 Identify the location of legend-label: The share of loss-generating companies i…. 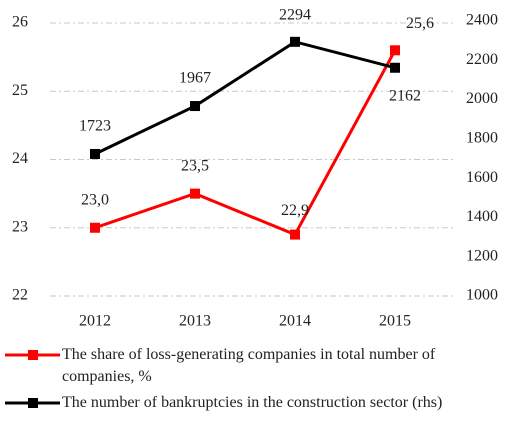
(249, 365).